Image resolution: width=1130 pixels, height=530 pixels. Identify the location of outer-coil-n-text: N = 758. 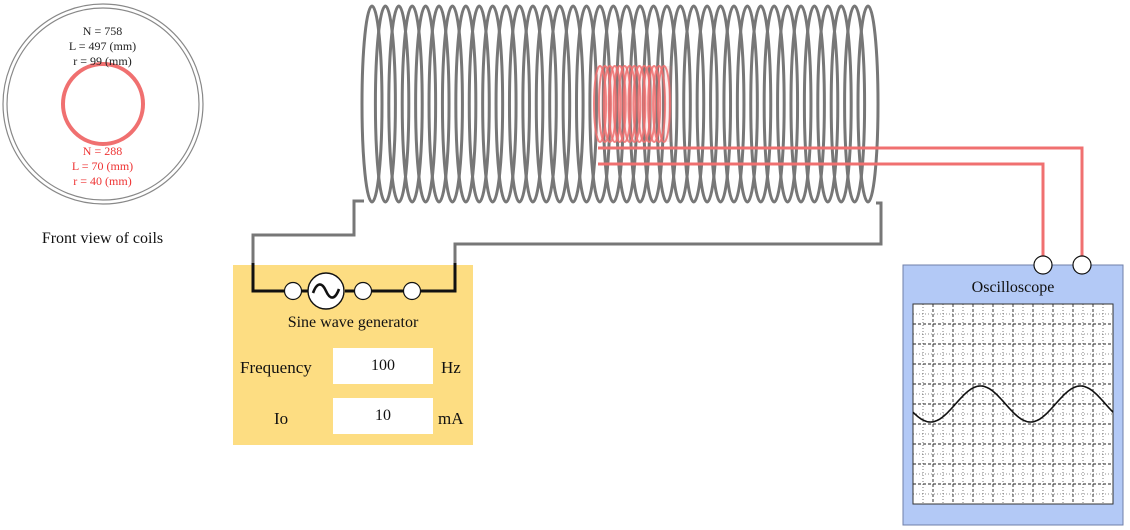
(102, 31).